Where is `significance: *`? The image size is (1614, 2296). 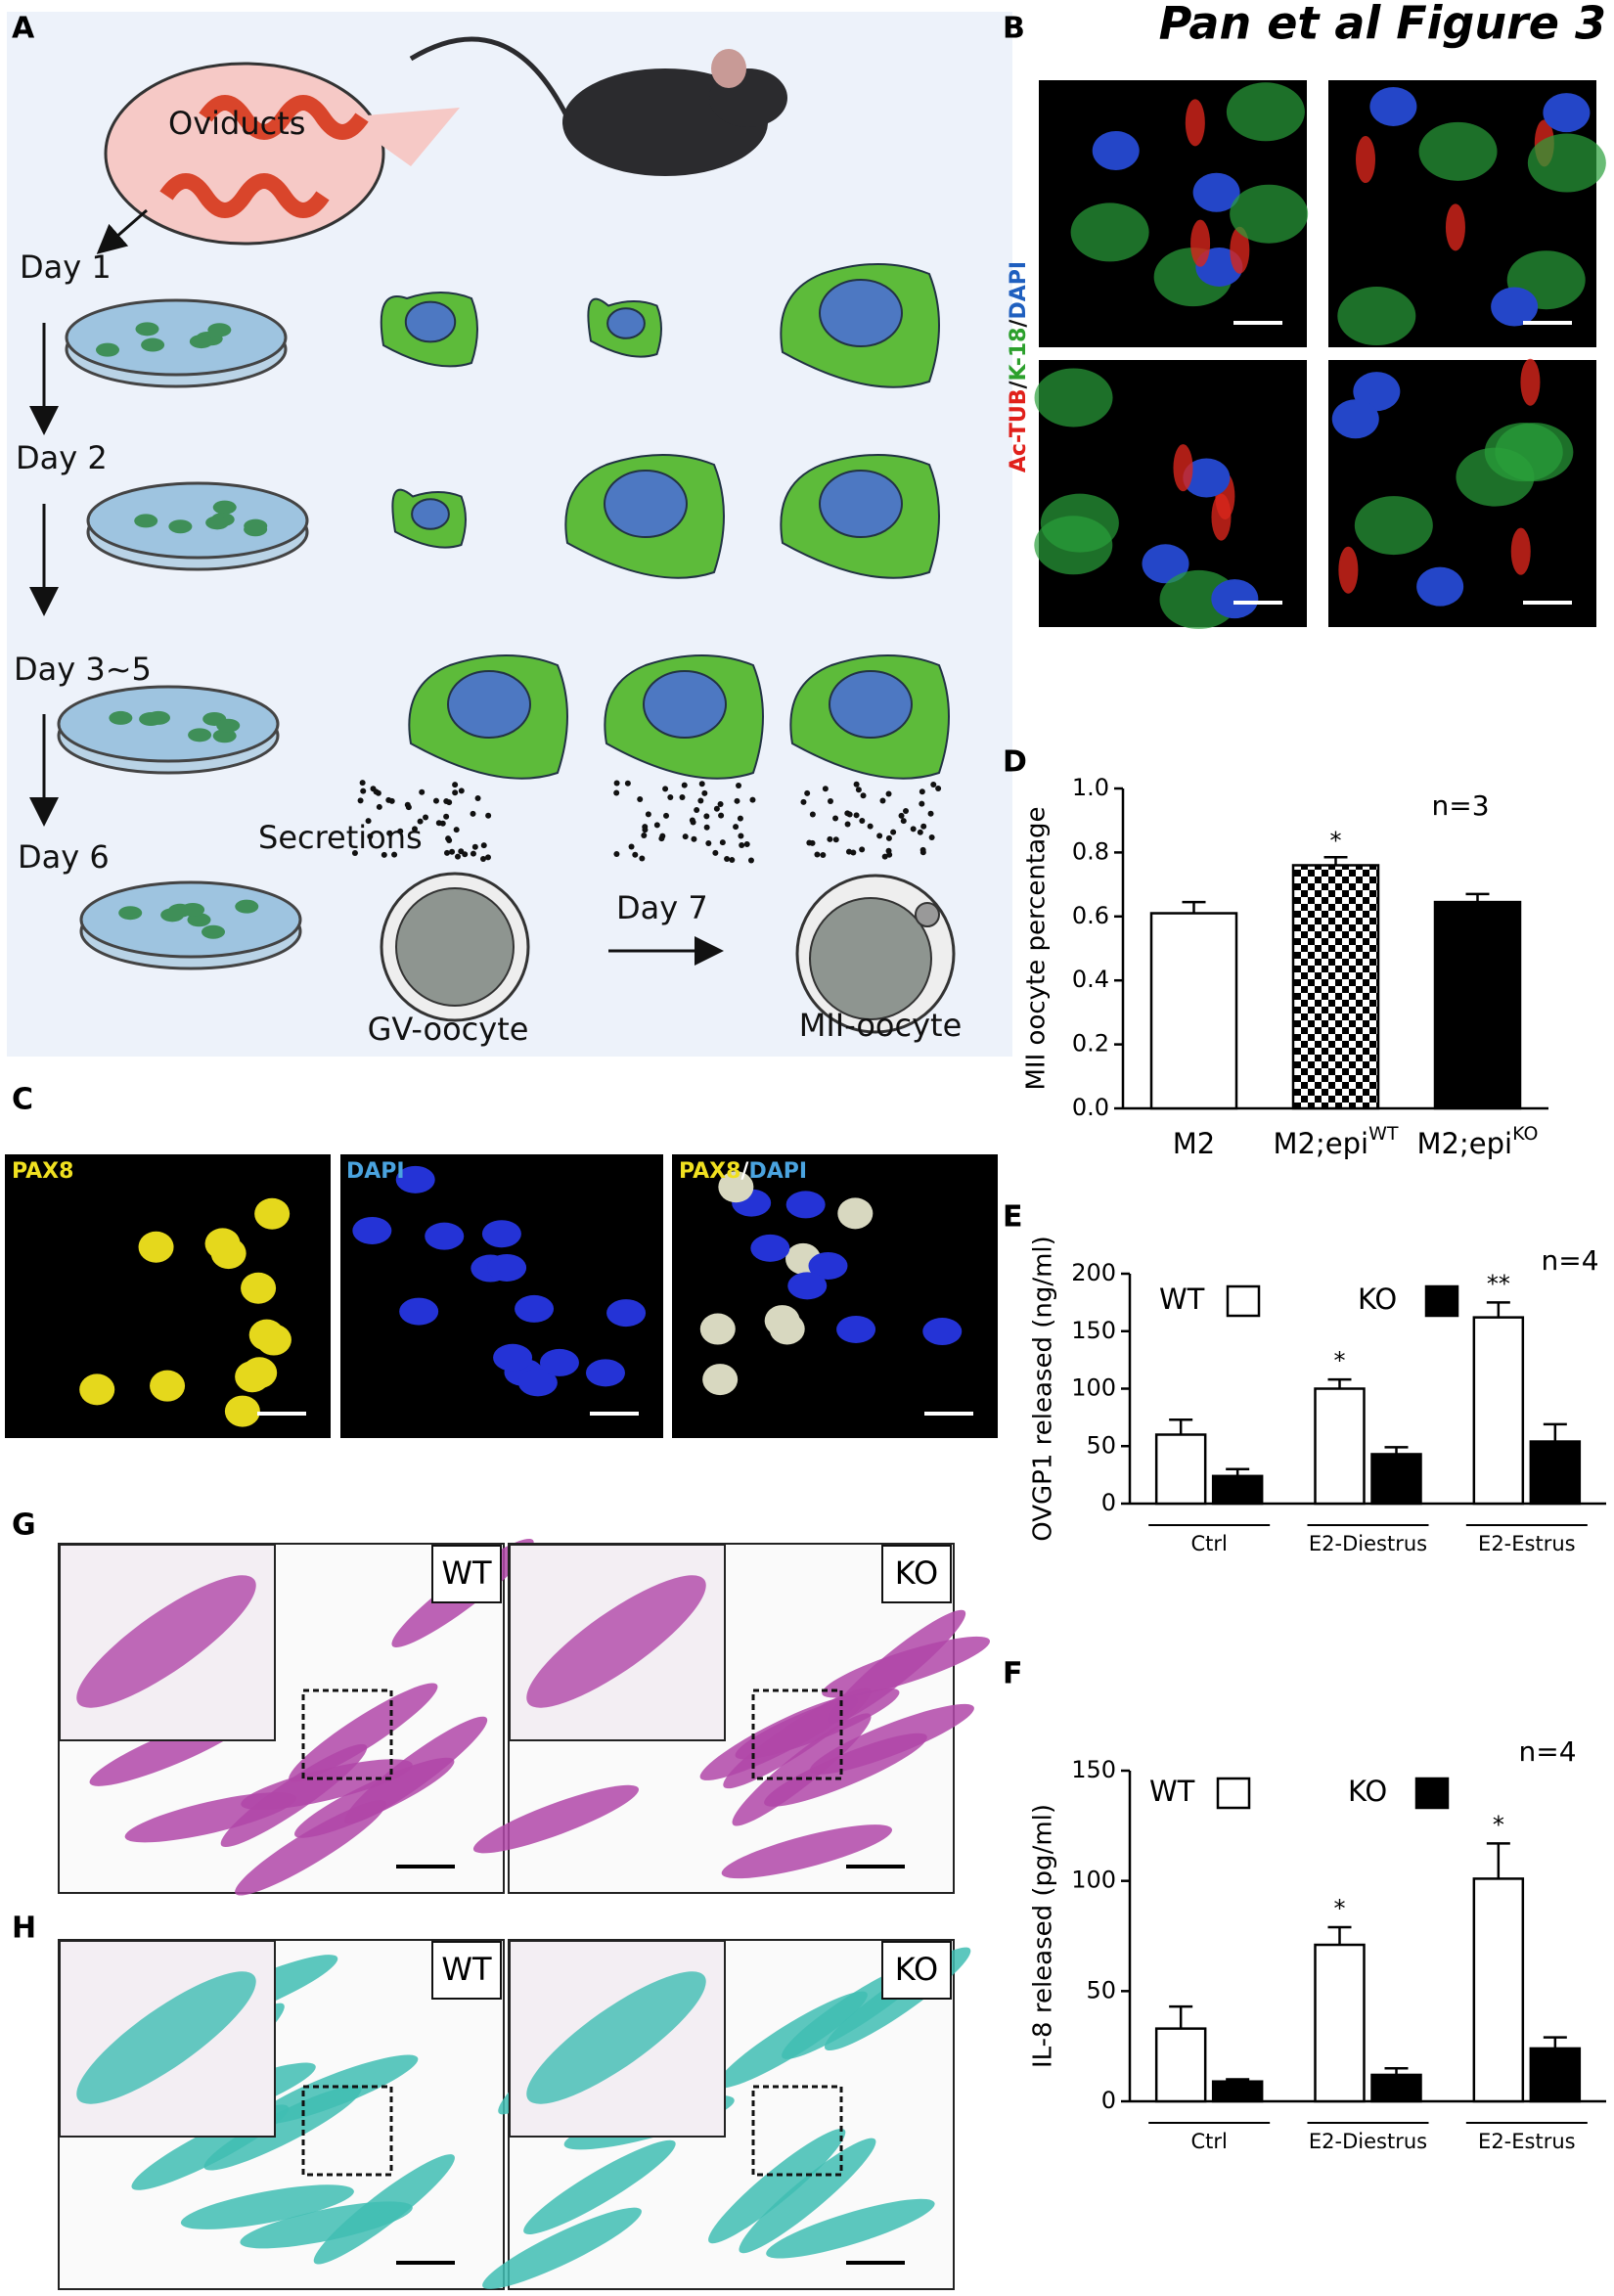 significance: * is located at coordinates (1340, 1909).